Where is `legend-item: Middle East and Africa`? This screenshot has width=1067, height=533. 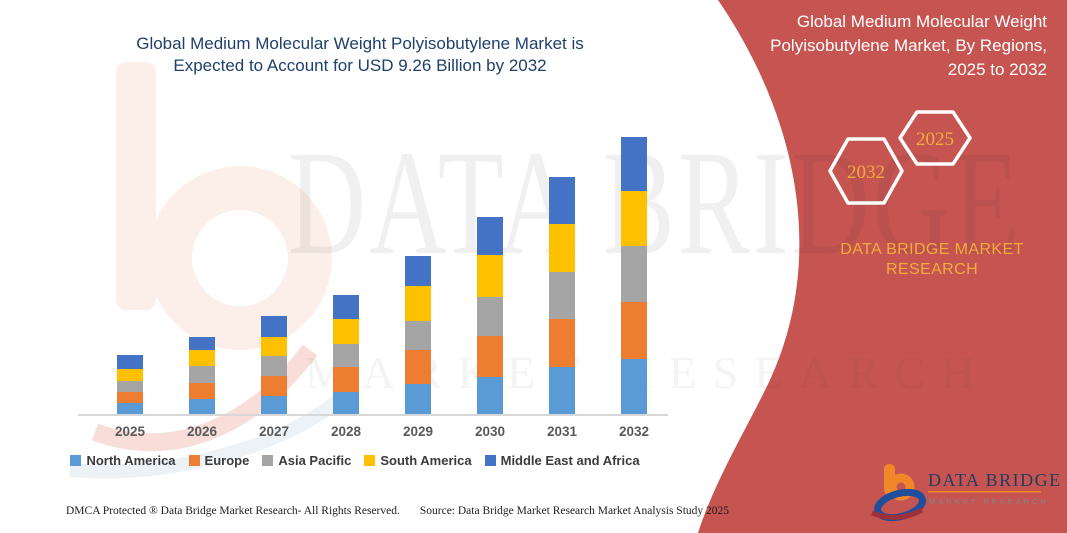 legend-item: Middle East and Africa is located at coordinates (562, 460).